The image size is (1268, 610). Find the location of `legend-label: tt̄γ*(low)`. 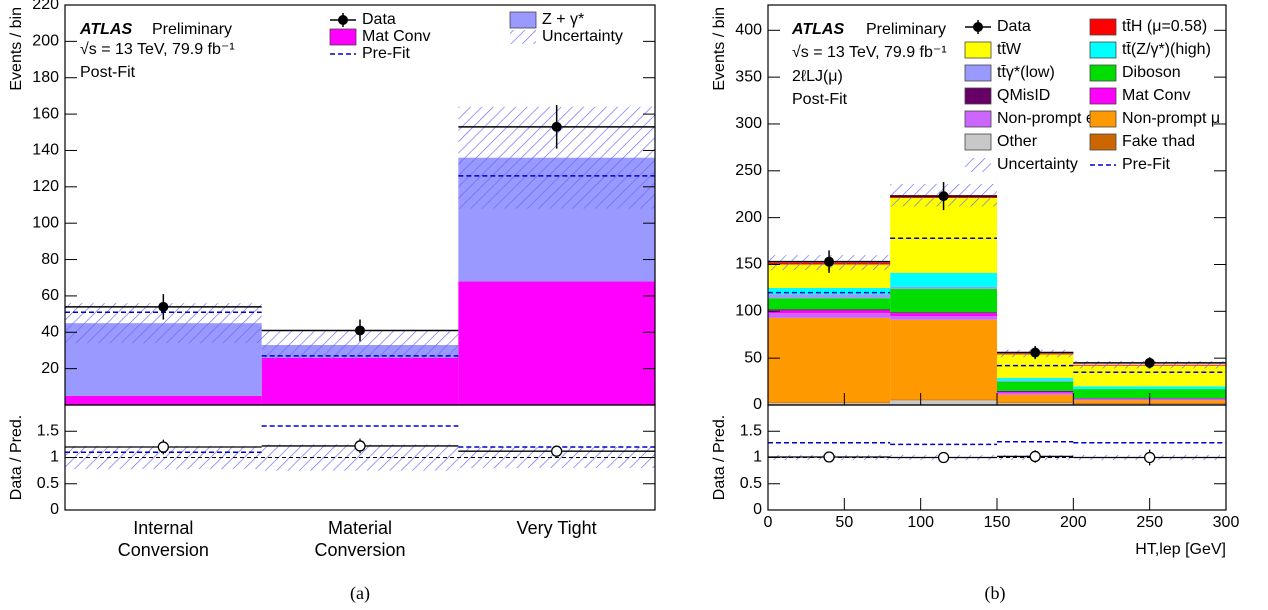

legend-label: tt̄γ*(low) is located at coordinates (1026, 72).